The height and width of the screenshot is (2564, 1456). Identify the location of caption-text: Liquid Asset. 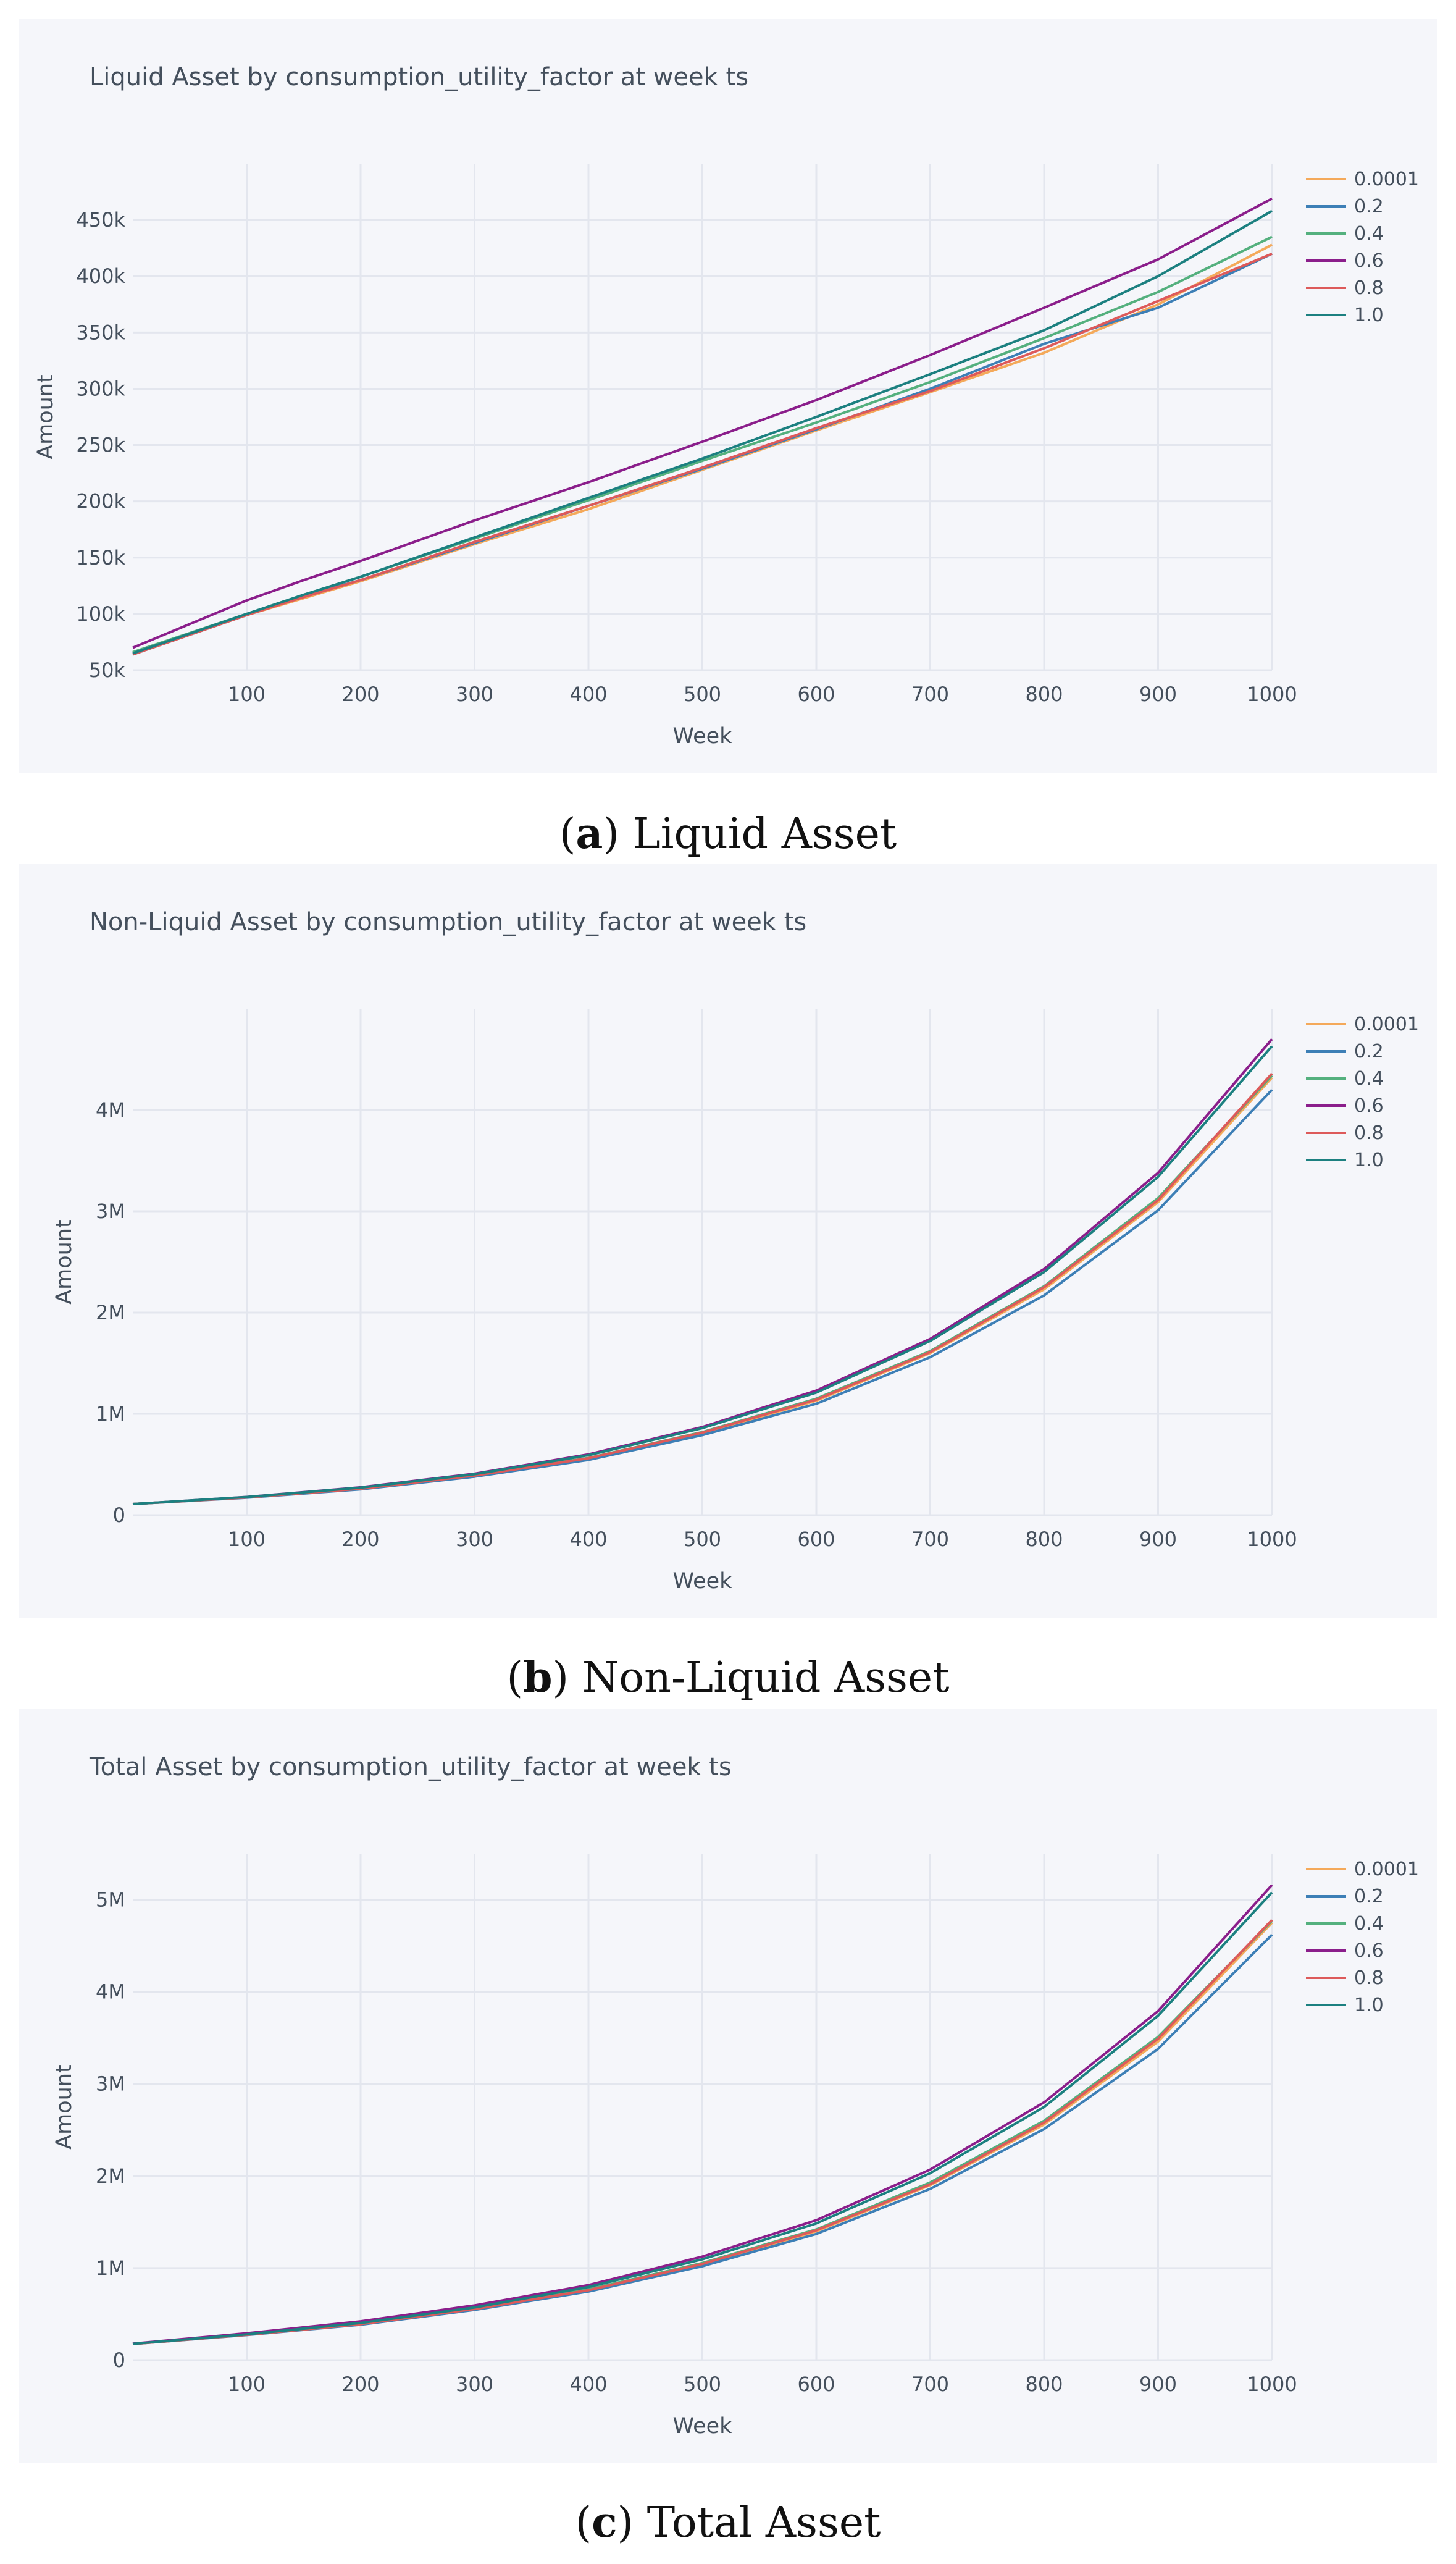
(764, 835).